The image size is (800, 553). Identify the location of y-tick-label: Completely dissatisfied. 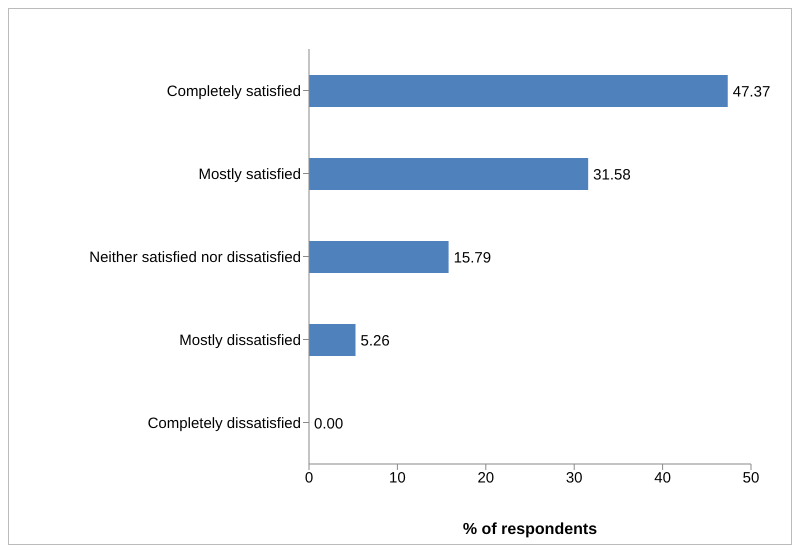
(224, 423).